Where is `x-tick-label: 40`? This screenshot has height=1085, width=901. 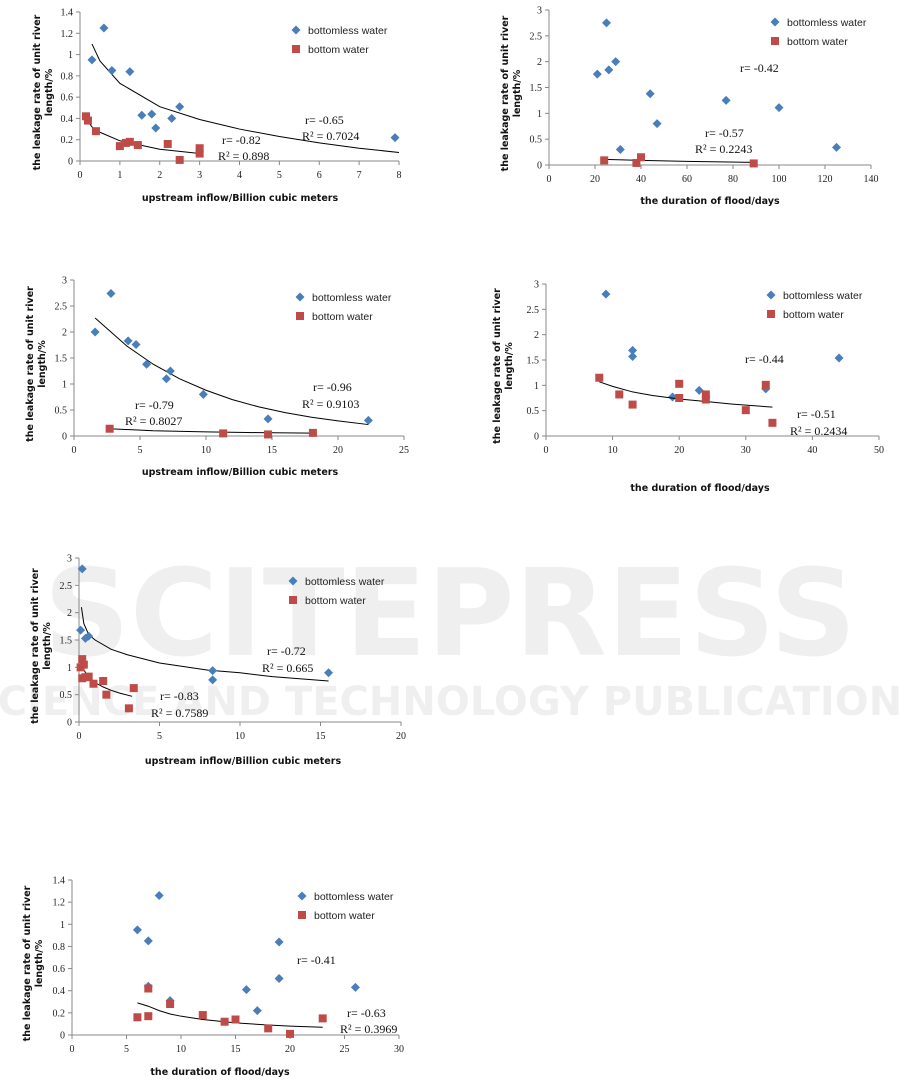
x-tick-label: 40 is located at coordinates (641, 179).